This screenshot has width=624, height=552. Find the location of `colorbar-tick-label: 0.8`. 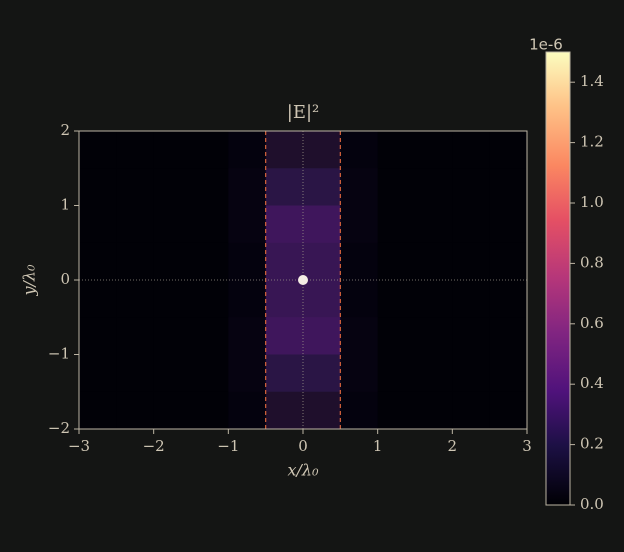

colorbar-tick-label: 0.8 is located at coordinates (592, 262).